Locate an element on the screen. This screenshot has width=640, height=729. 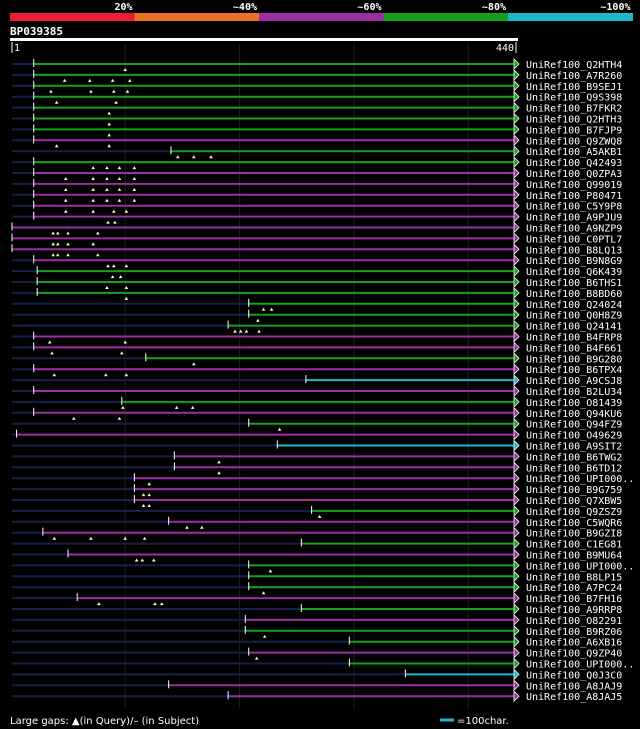
hit-row: UniRef100_B8BD60 is located at coordinates (317, 293).